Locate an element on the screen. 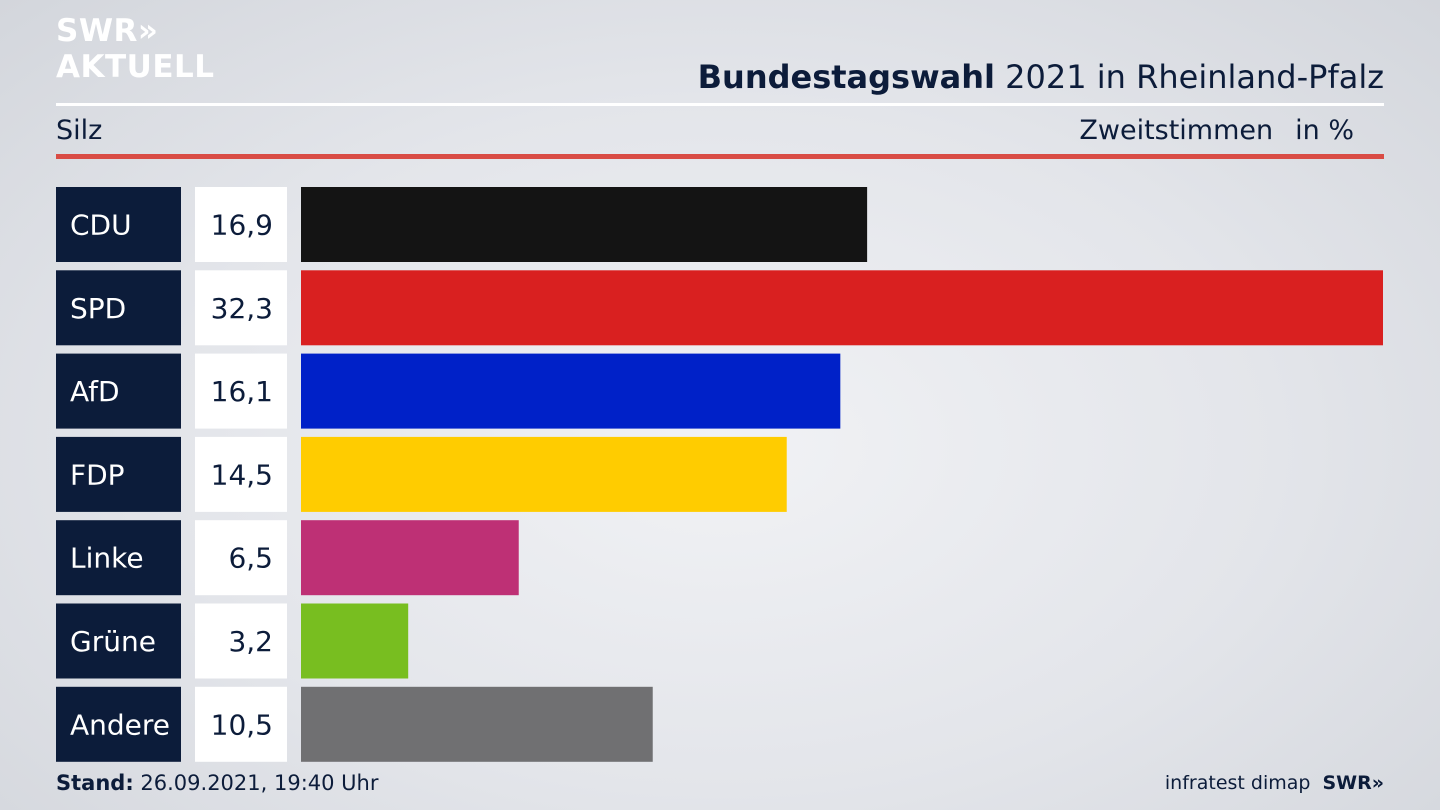 This screenshot has width=1440, height=810. logo-line-1: SWR» is located at coordinates (107, 31).